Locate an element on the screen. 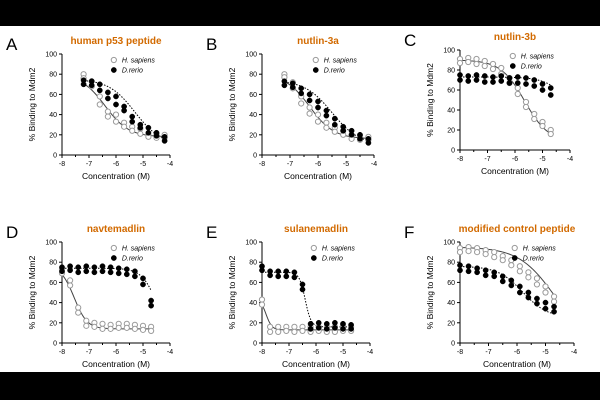 The image size is (600, 400). x-tick-label: -8 is located at coordinates (460, 159).